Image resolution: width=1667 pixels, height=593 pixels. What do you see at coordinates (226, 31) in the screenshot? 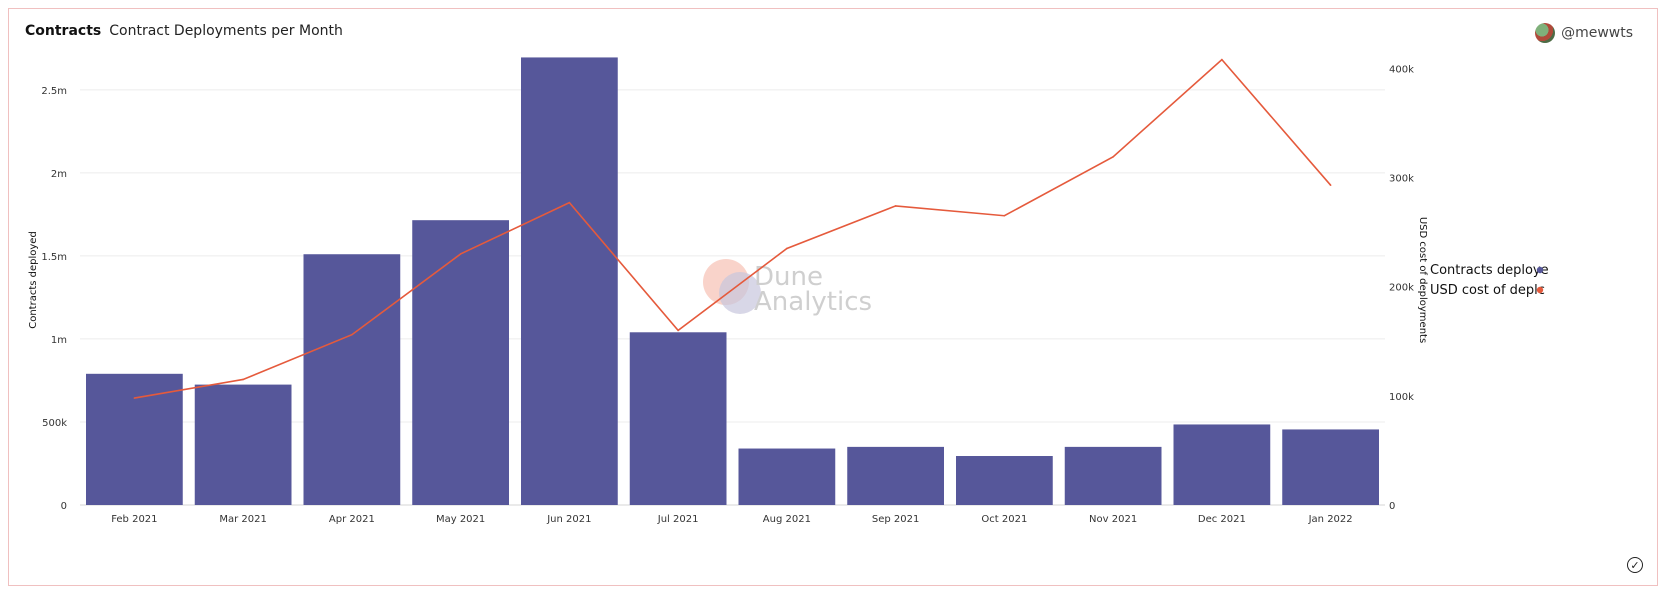
I see `chart-title: Contract Deployments per Month` at bounding box center [226, 31].